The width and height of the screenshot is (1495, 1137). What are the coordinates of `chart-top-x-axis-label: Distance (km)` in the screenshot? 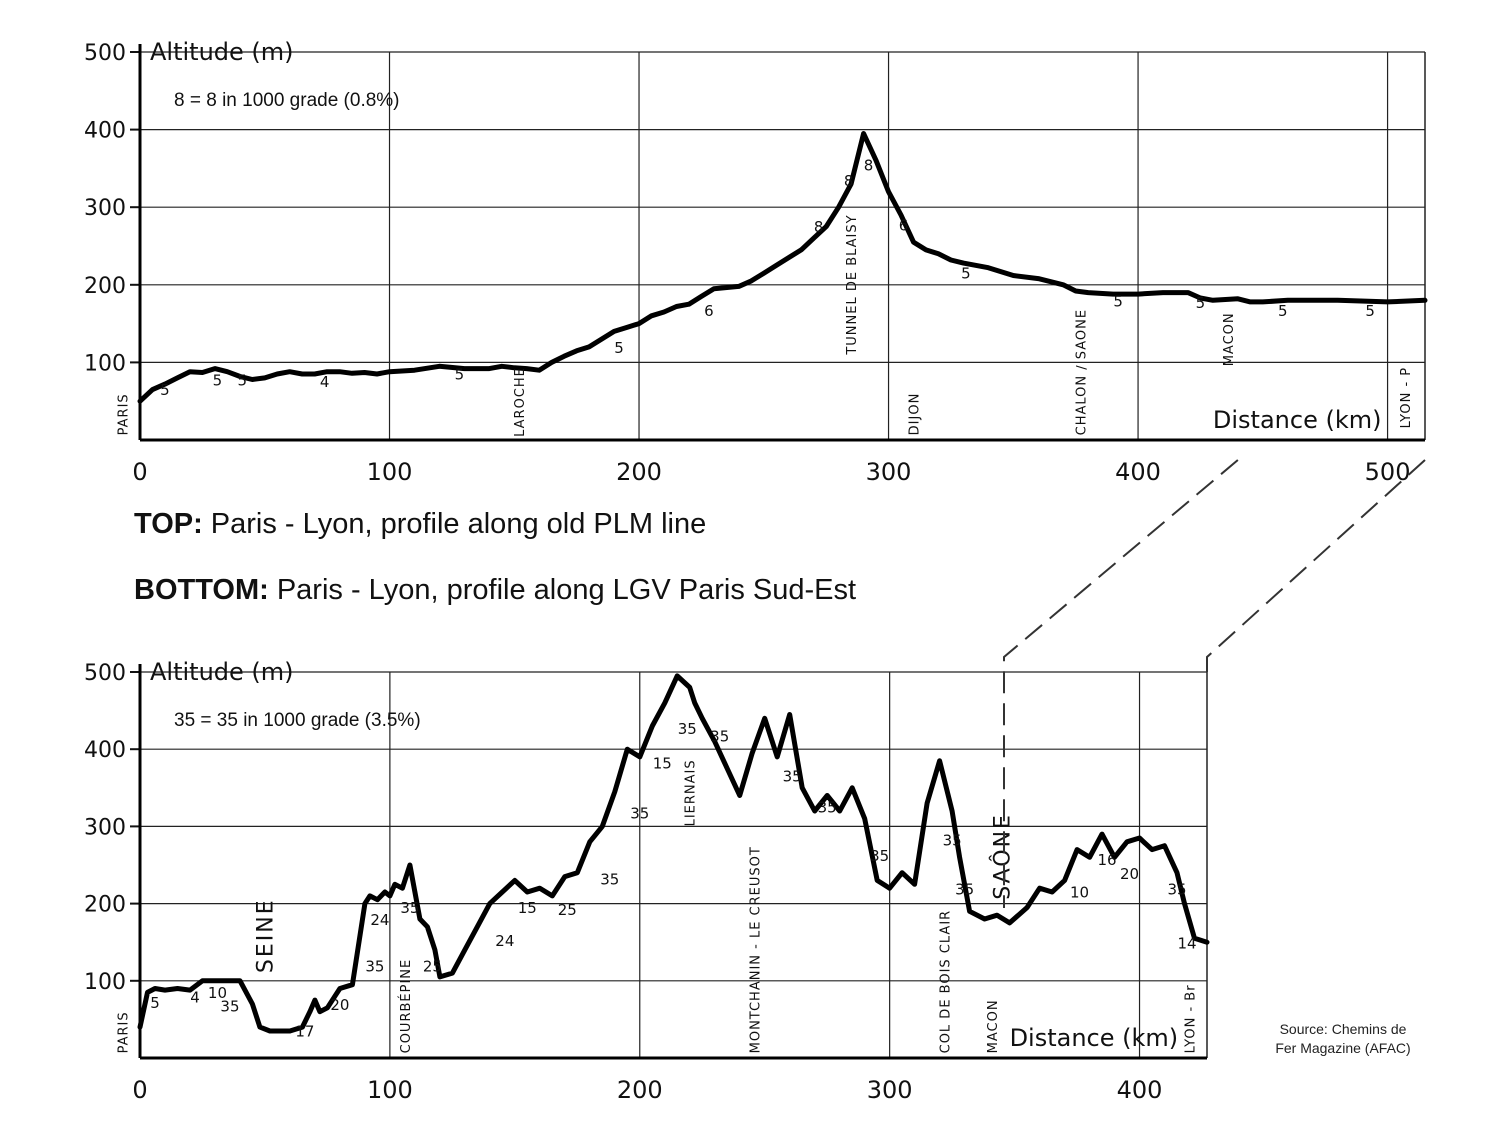 It's located at (1297, 420).